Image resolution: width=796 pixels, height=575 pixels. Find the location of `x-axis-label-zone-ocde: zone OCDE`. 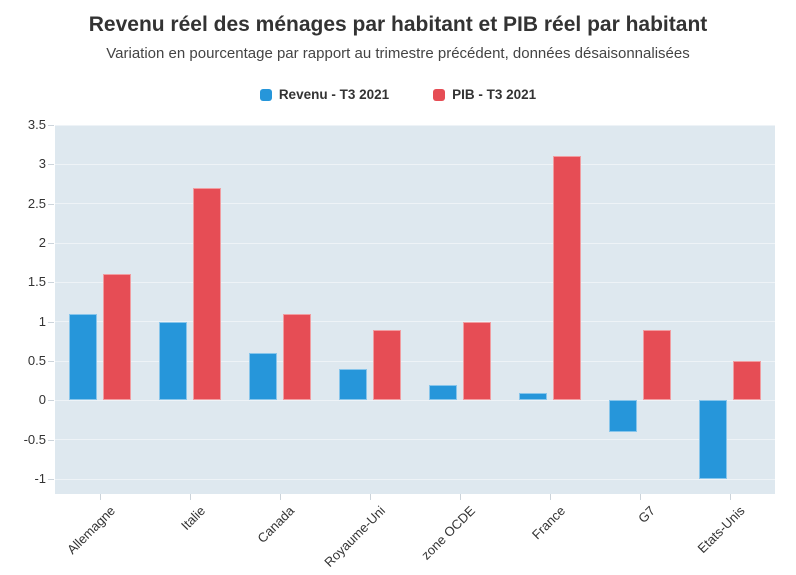

x-axis-label-zone-ocde: zone OCDE is located at coordinates (447, 533).